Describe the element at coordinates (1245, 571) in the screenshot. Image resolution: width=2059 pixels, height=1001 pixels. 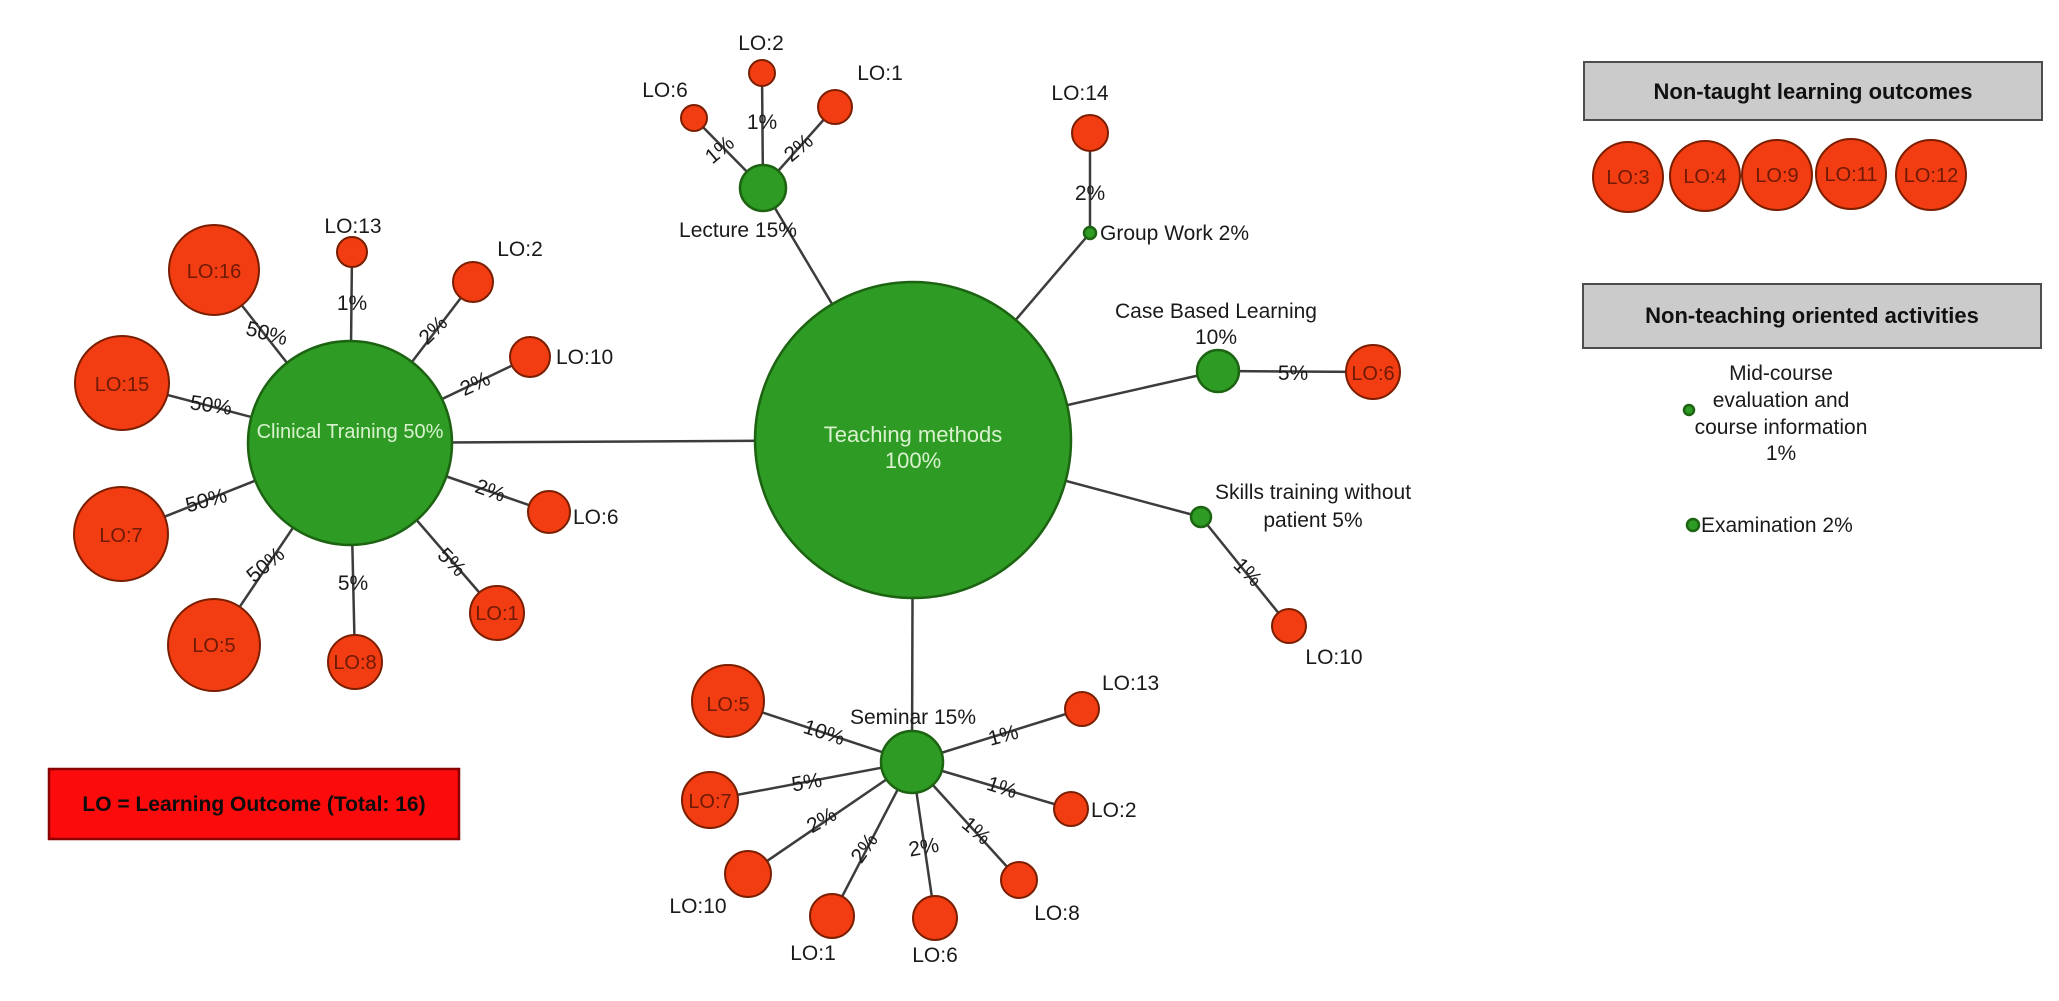
I see `edge-skills-lo10` at that location.